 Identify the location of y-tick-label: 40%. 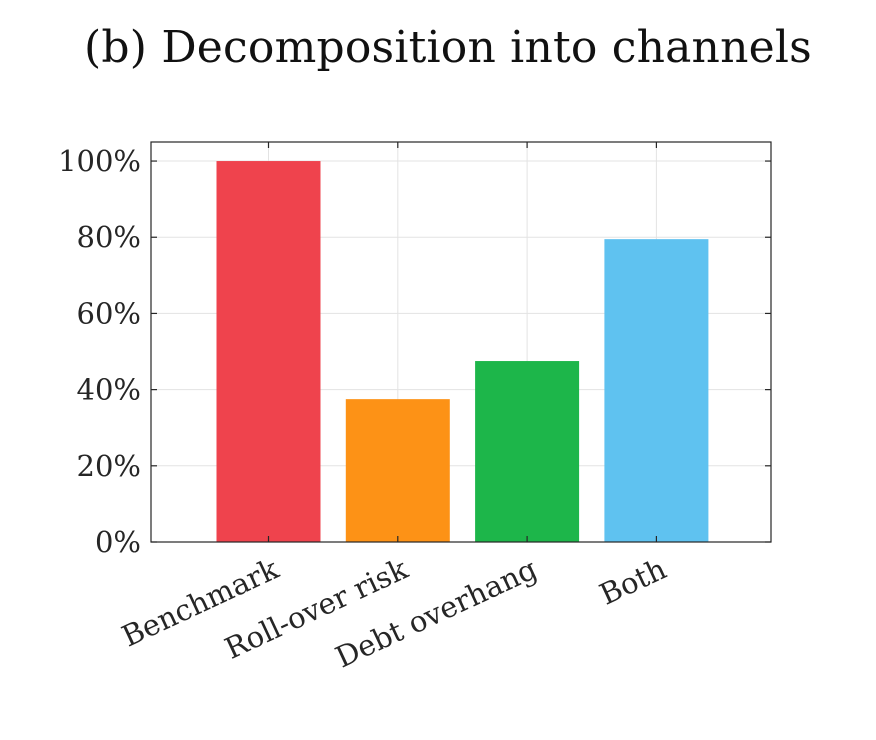
(109, 390).